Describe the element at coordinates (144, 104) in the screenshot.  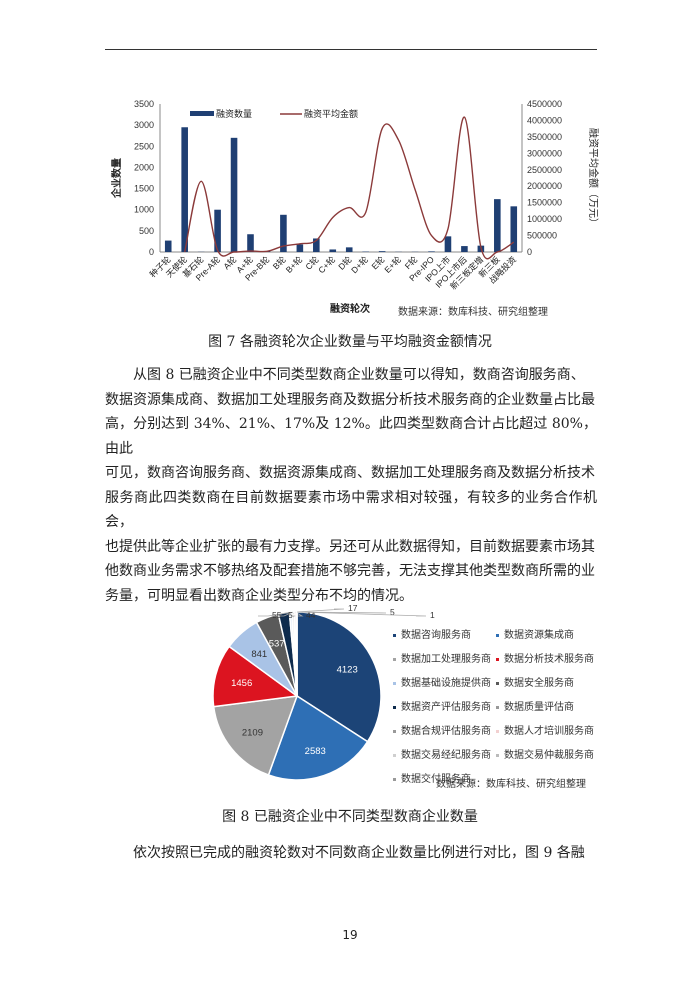
I see `y-tick-label: 3500` at that location.